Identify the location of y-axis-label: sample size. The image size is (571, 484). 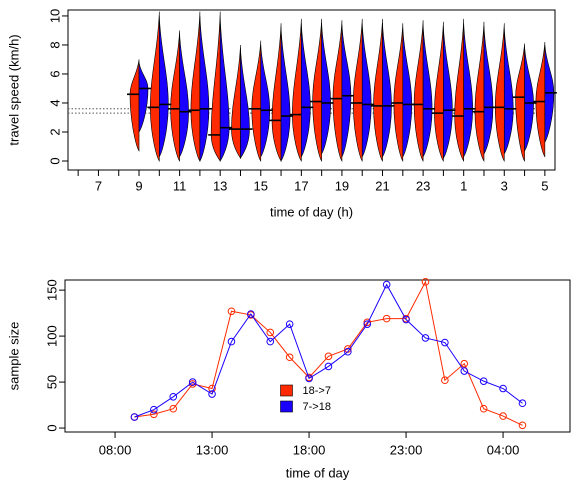
(13, 356).